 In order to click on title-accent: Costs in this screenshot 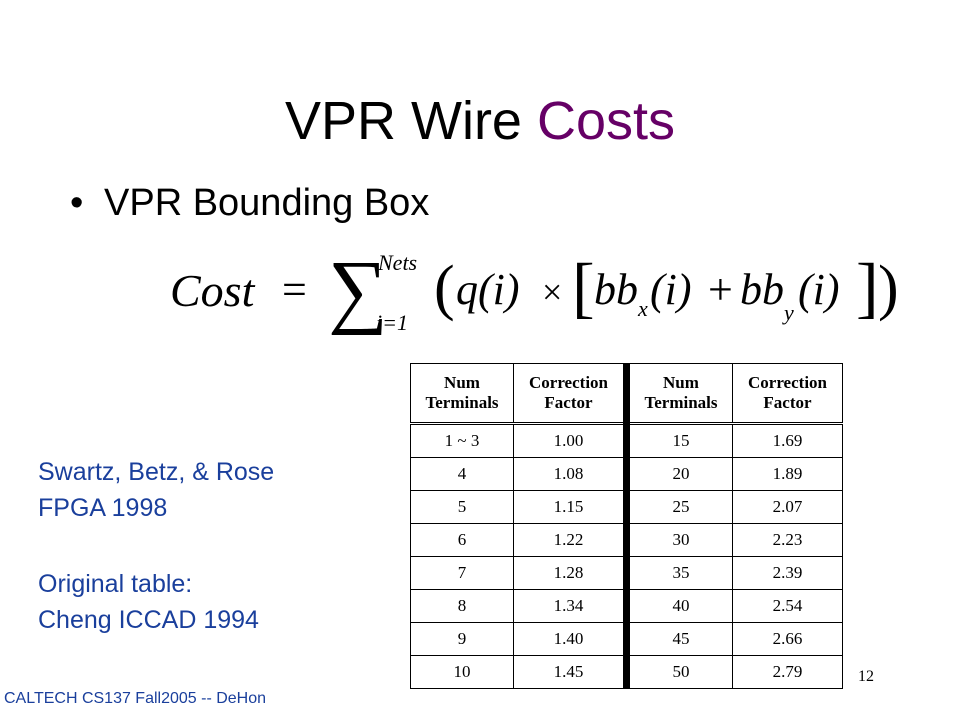, I will do `click(606, 121)`.